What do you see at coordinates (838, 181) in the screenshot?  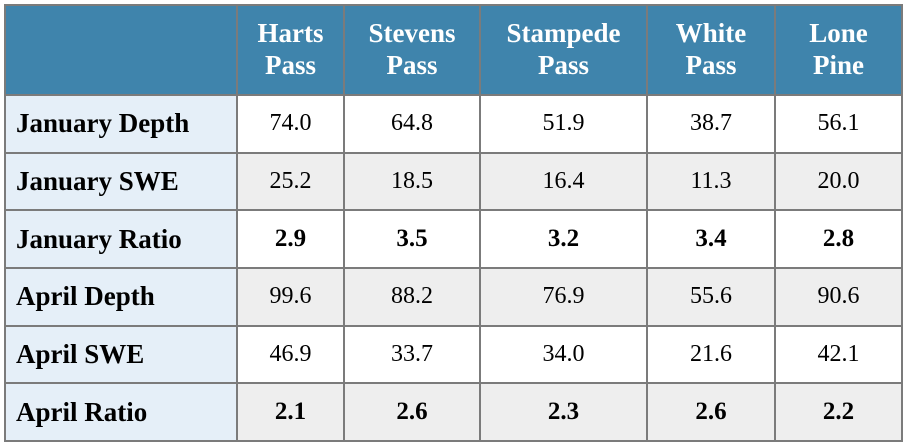 I see `data-cell: 20.0` at bounding box center [838, 181].